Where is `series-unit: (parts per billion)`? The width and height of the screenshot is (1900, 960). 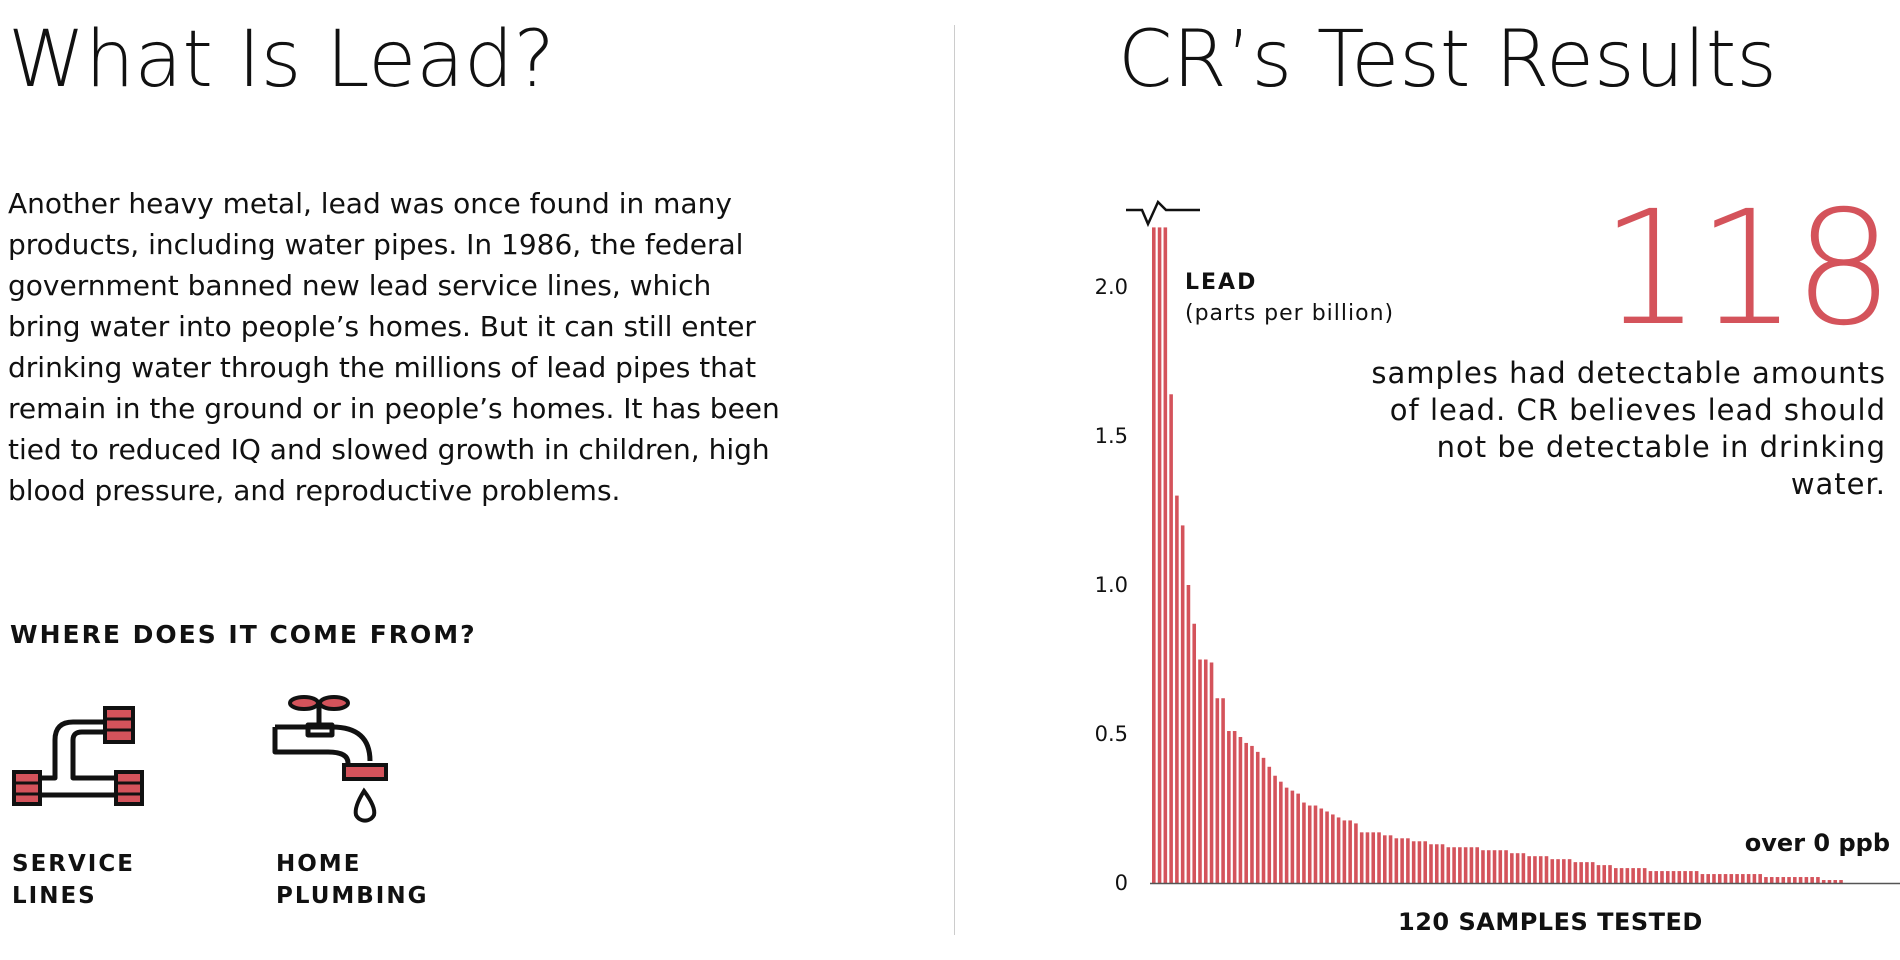 series-unit: (parts per billion) is located at coordinates (1290, 313).